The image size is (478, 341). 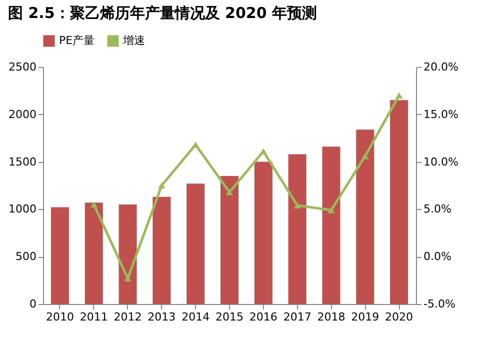 What do you see at coordinates (441, 161) in the screenshot?
I see `y2-tick-label: 10.0%` at bounding box center [441, 161].